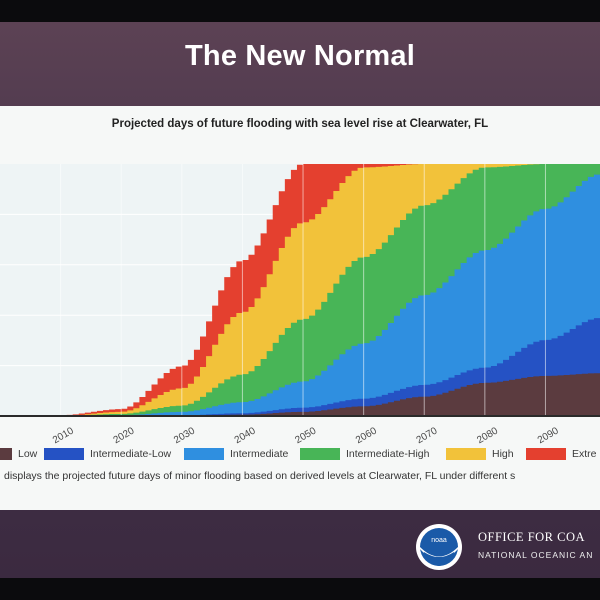 The height and width of the screenshot is (600, 600). What do you see at coordinates (245, 435) in the screenshot?
I see `x-tick-label: 2040` at bounding box center [245, 435].